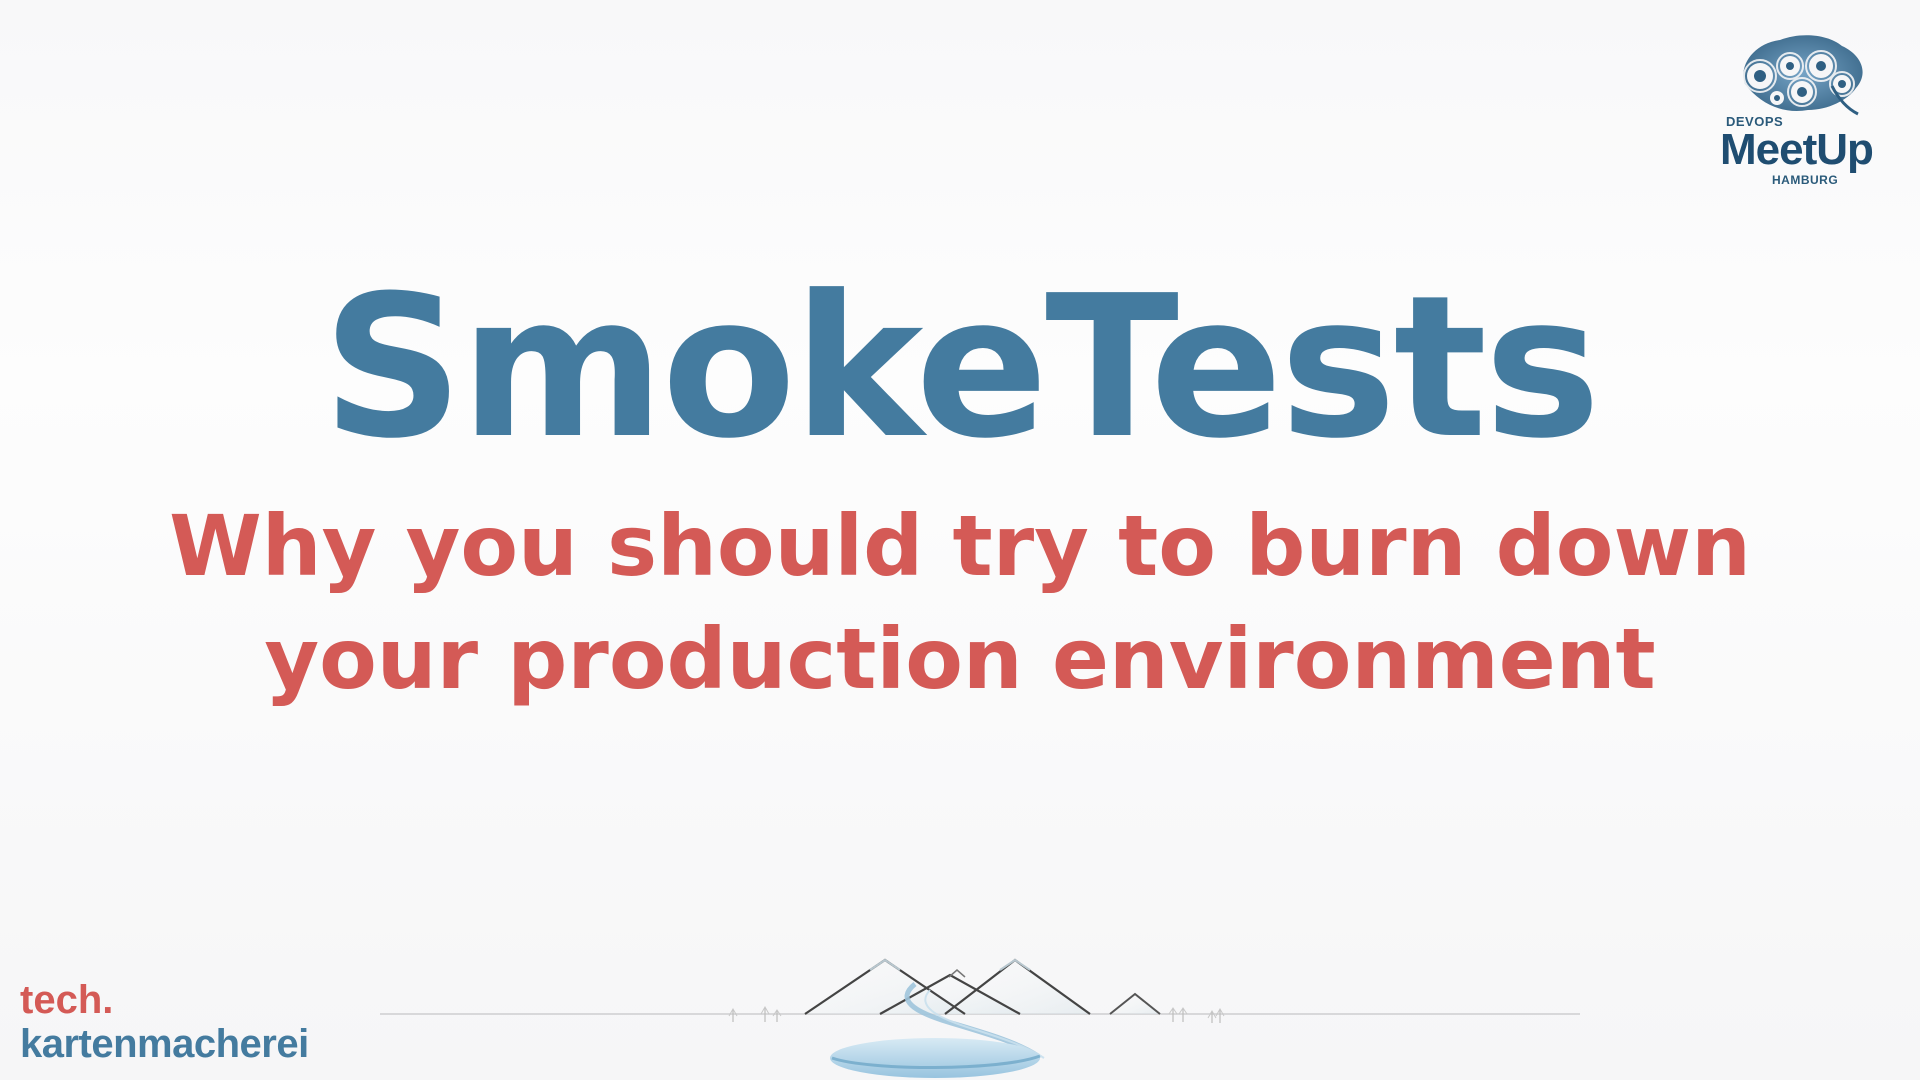  I want to click on meetup-logo: DEVOPS MeetUp HAMBURG, so click(1805, 111).